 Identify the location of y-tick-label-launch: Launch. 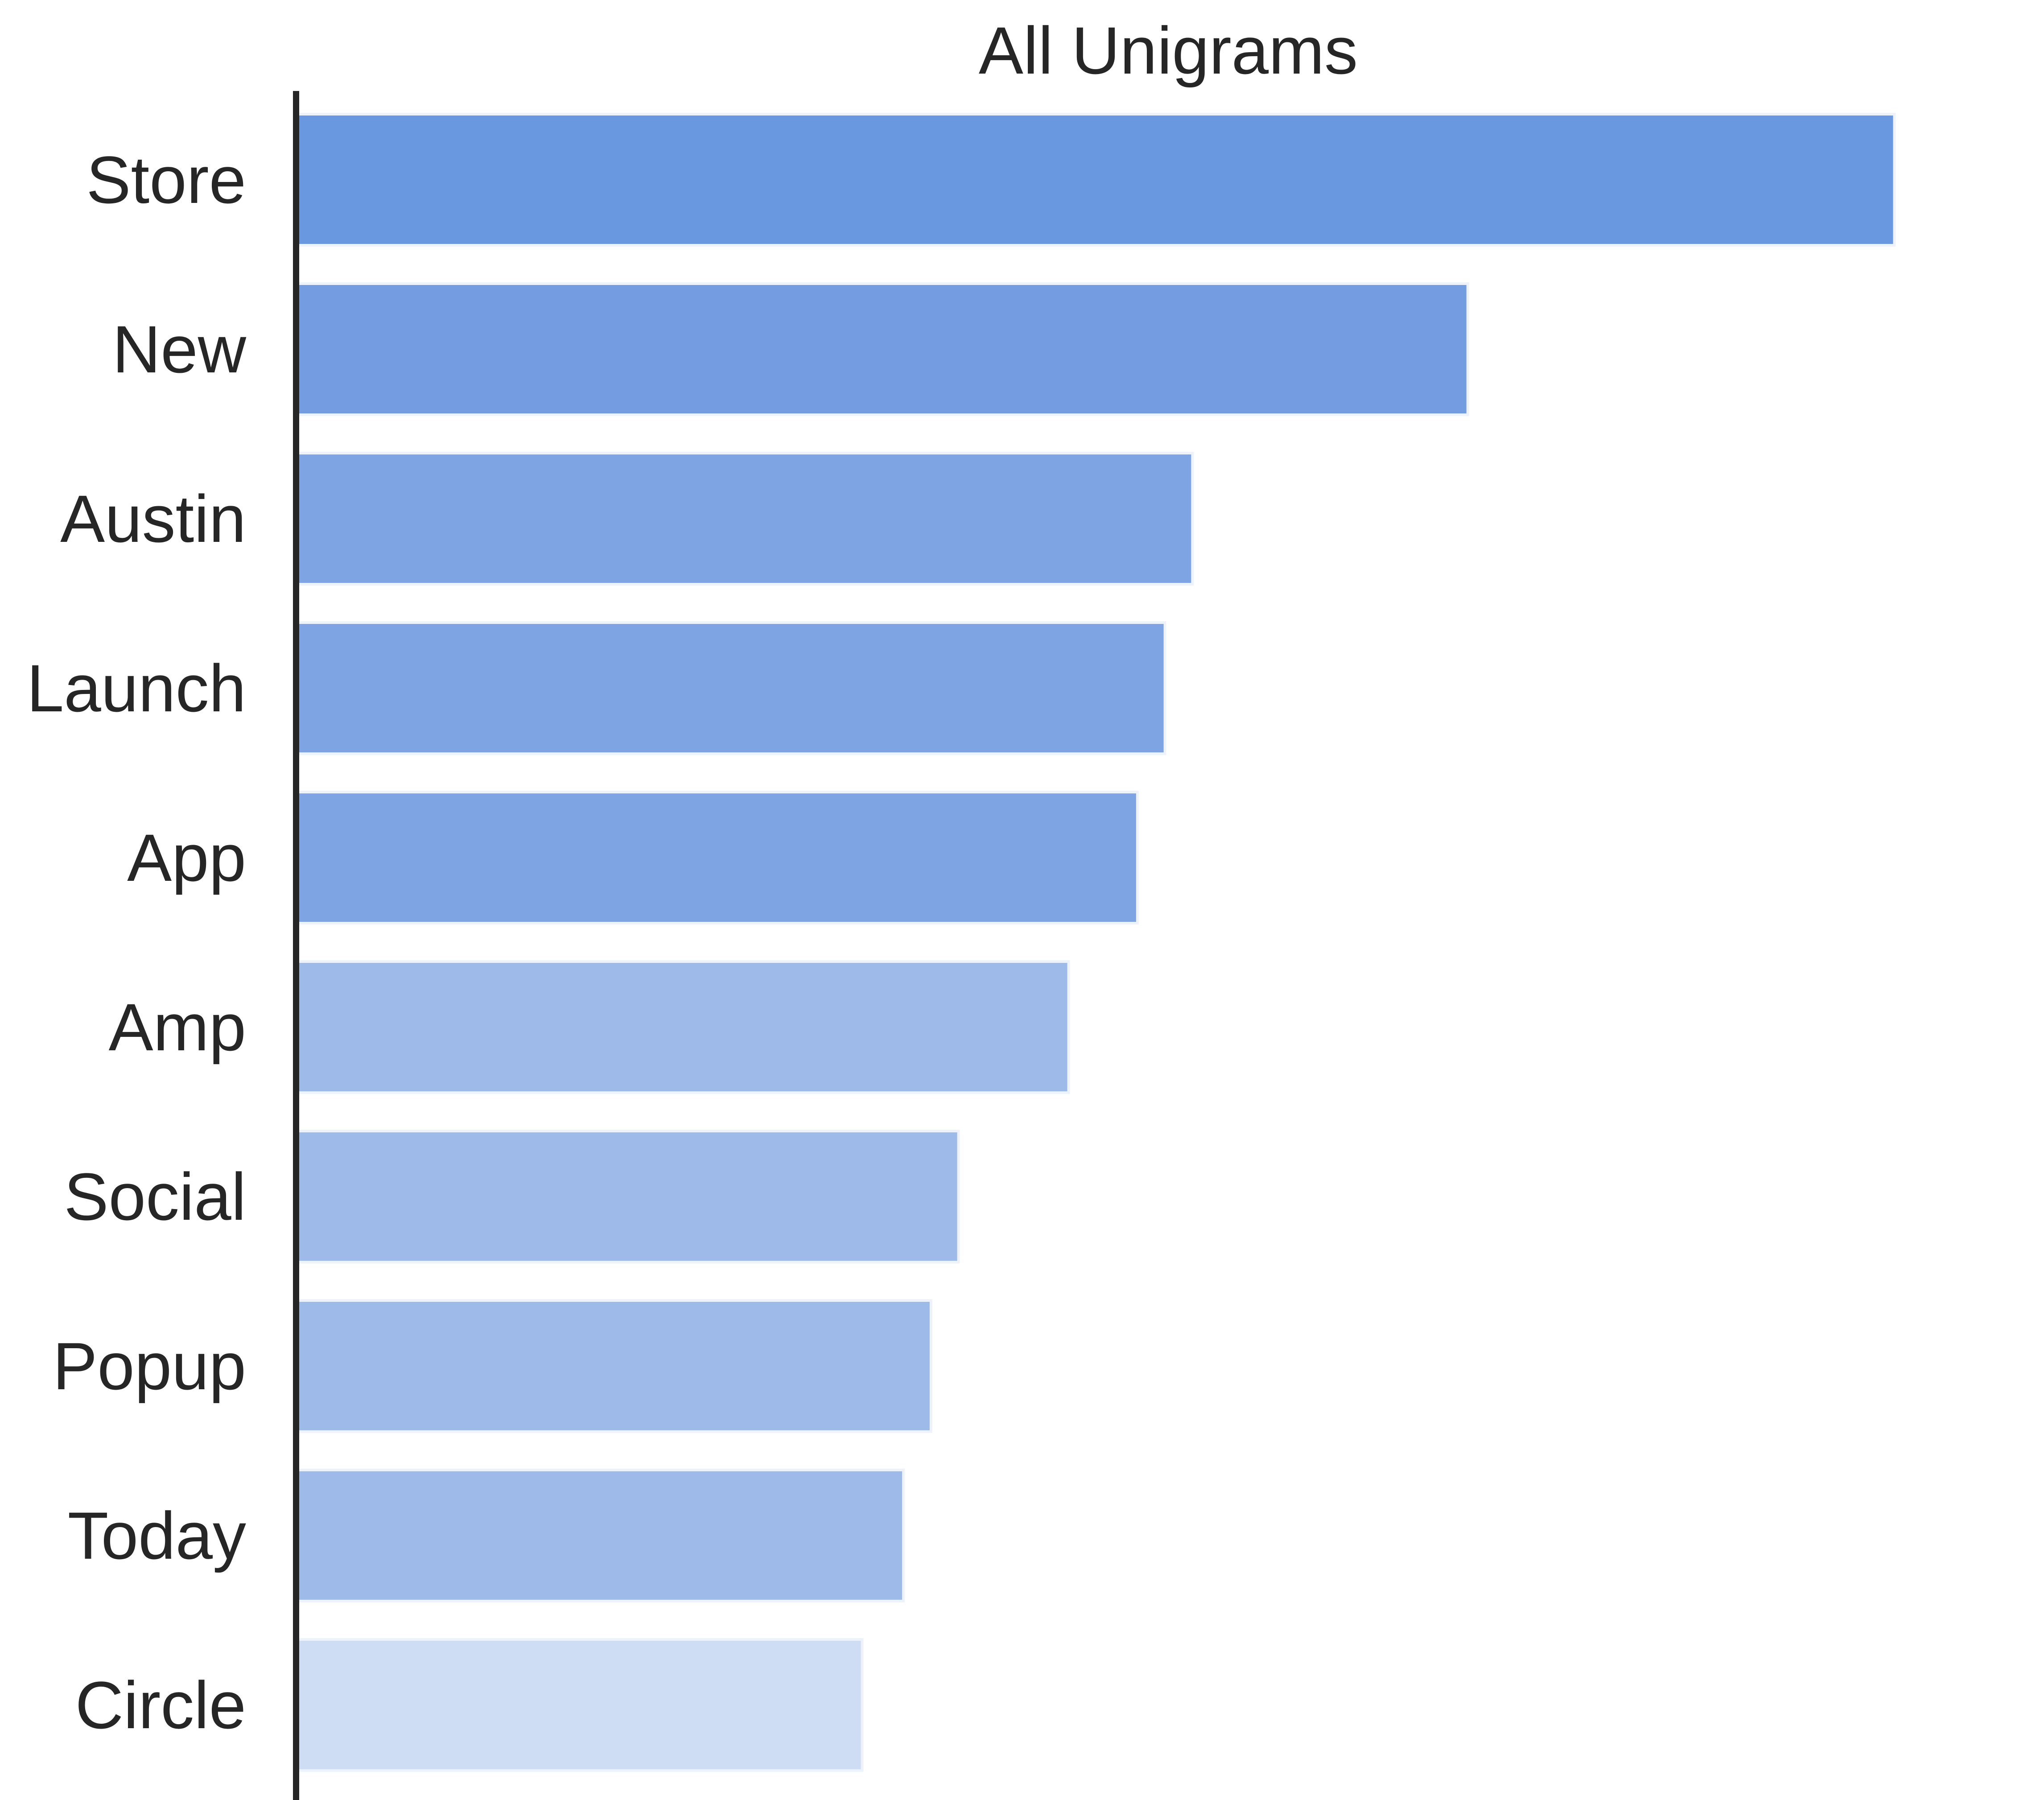
(137, 688).